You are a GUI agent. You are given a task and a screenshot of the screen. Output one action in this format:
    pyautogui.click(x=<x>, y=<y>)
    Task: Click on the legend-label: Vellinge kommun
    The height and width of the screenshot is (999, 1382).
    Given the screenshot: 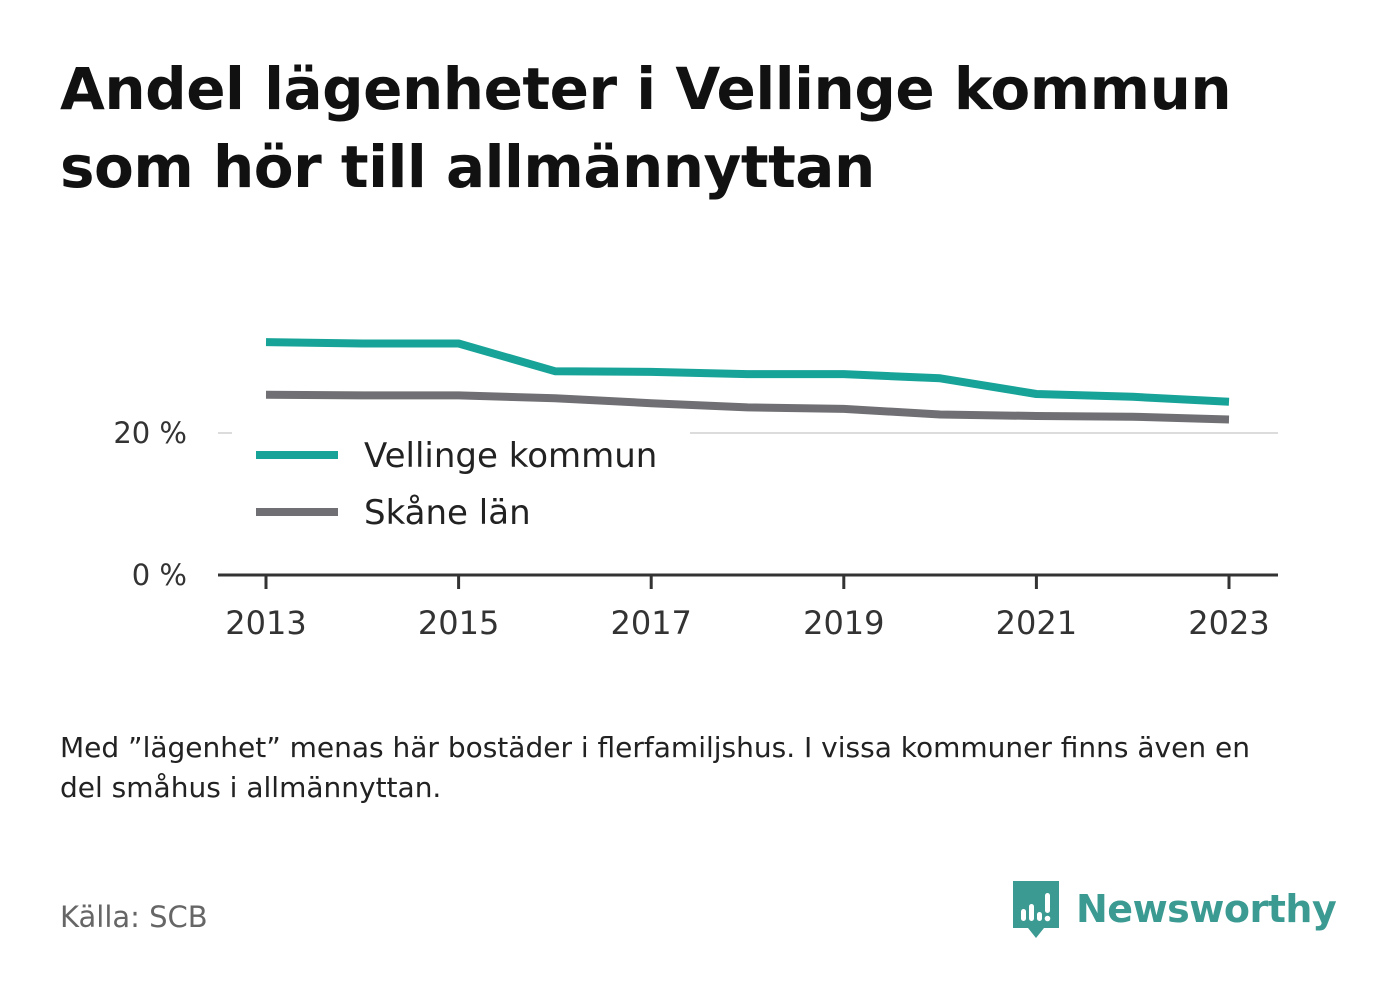 What is the action you would take?
    pyautogui.click(x=510, y=456)
    